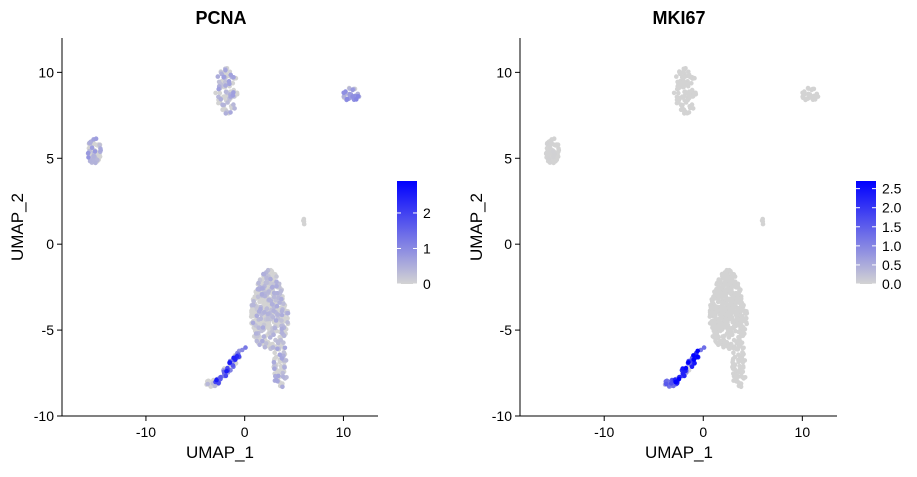 The image size is (917, 477). Describe the element at coordinates (17, 227) in the screenshot. I see `y-axis-title: UMAP_2` at that location.